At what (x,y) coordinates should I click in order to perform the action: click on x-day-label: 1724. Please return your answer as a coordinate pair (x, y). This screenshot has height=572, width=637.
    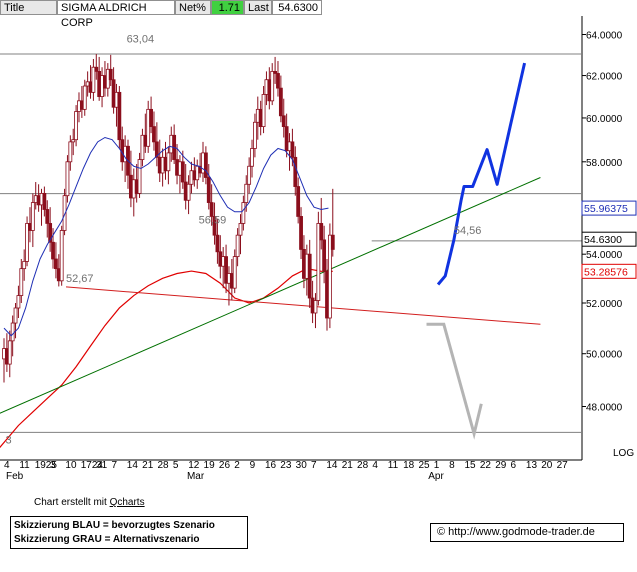
    Looking at the image, I should click on (92, 465).